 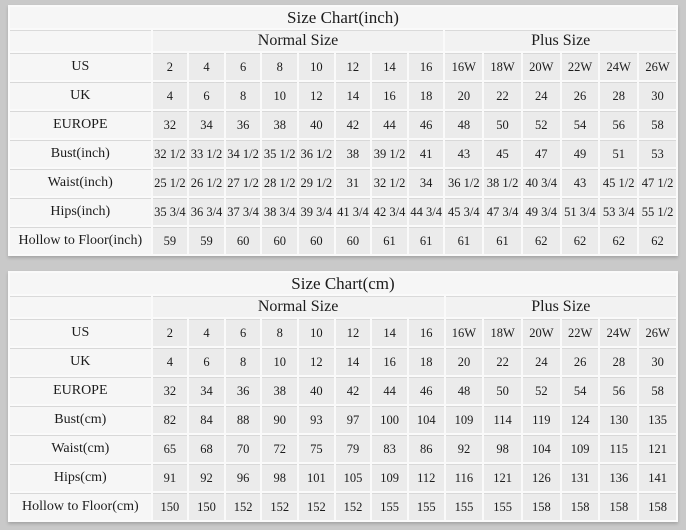 I want to click on size-cell: 136, so click(x=619, y=477).